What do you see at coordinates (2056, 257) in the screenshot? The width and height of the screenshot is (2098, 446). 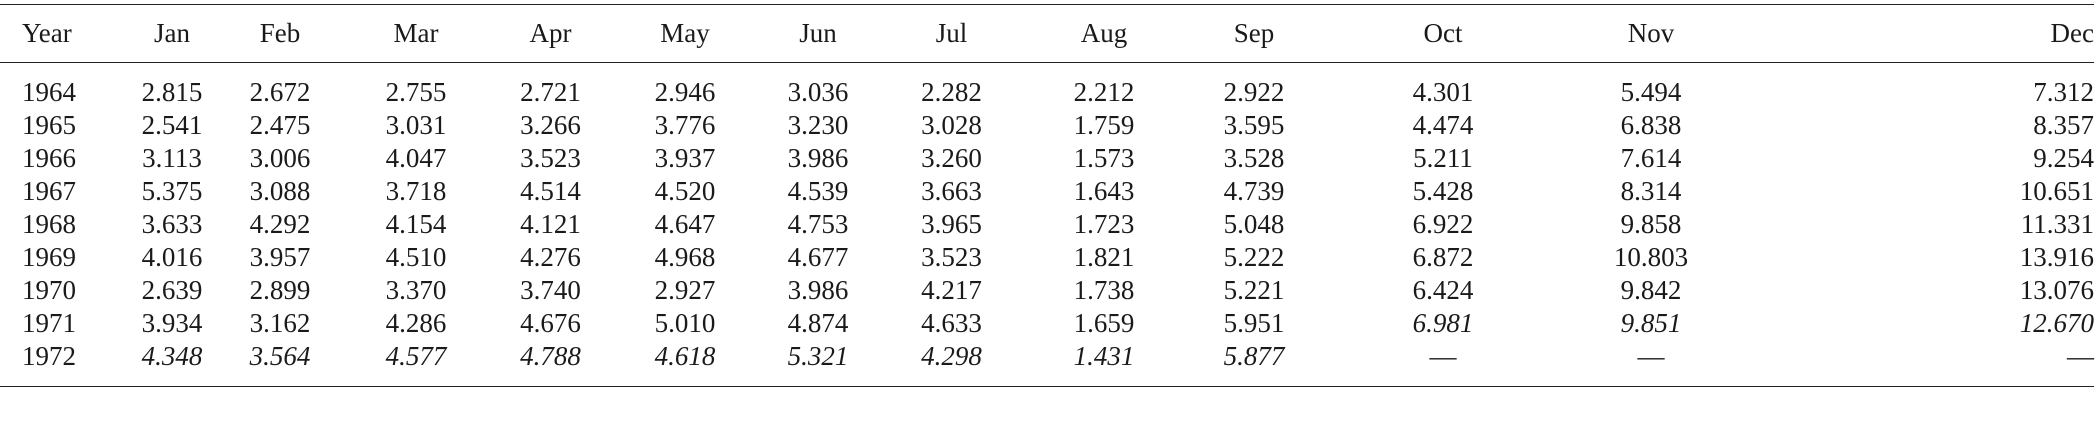 I see `value-cell: 13.916` at bounding box center [2056, 257].